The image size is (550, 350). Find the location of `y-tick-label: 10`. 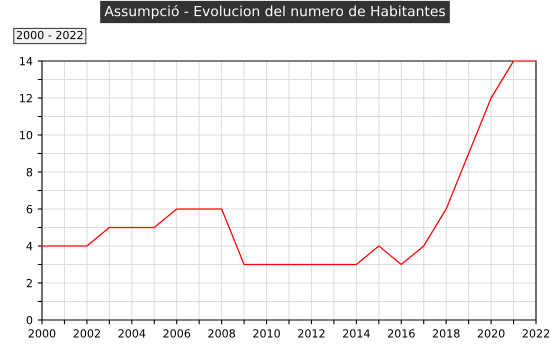

y-tick-label: 10 is located at coordinates (26, 135).